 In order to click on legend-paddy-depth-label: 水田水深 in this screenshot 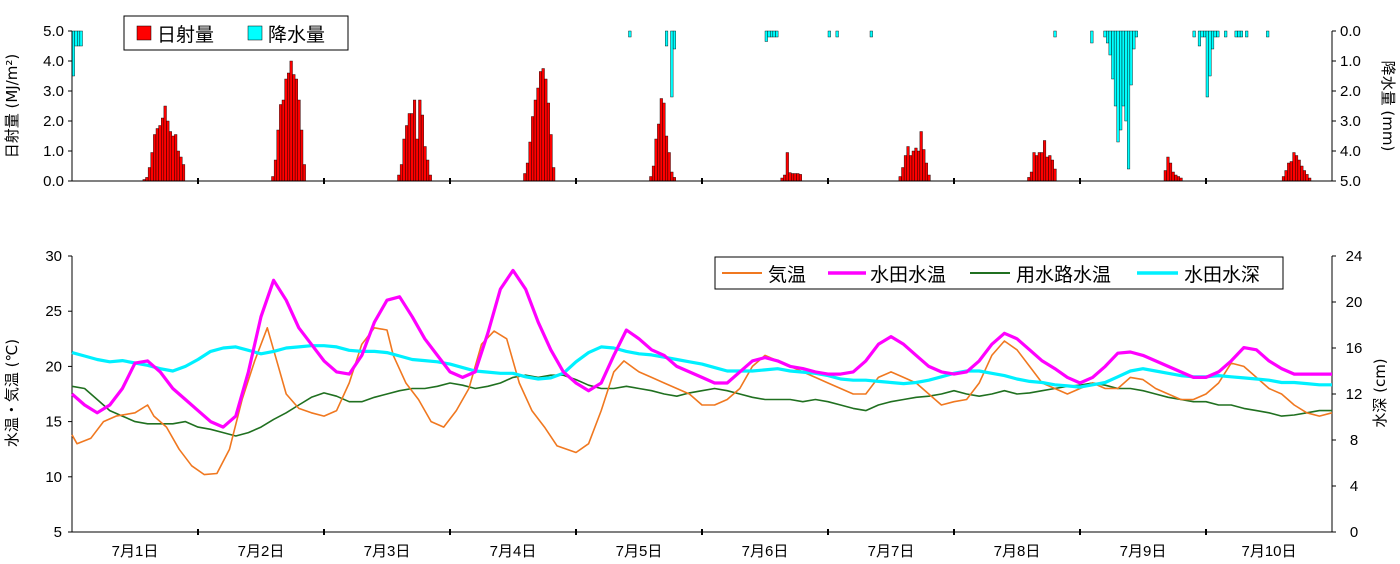, I will do `click(1222, 275)`.